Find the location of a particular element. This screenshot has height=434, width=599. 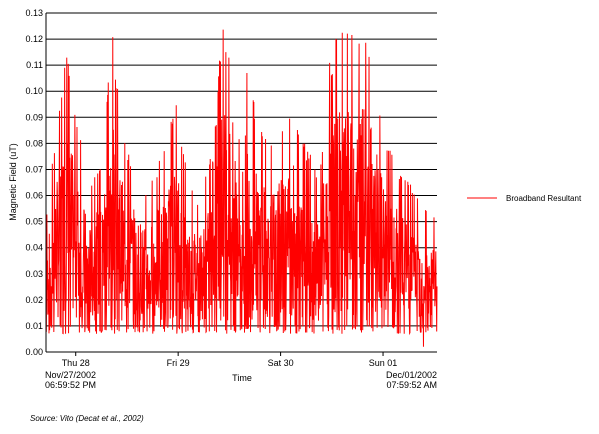

legend: Broadband Resultant is located at coordinates (524, 198).